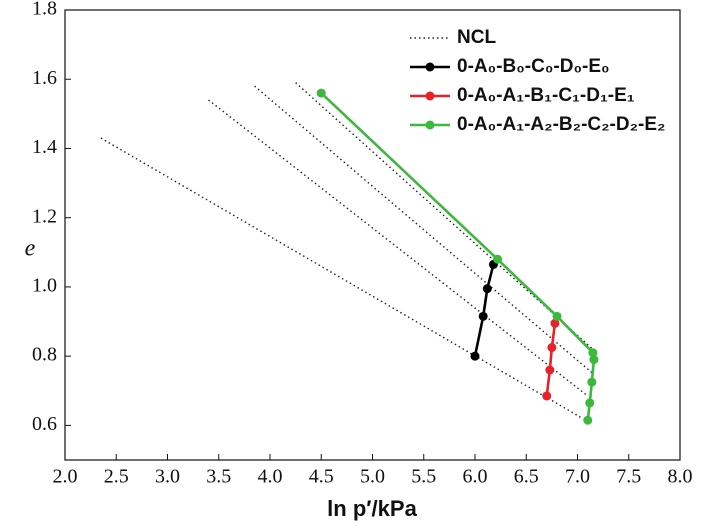 The width and height of the screenshot is (715, 531). What do you see at coordinates (476, 37) in the screenshot?
I see `legend-label: NCL` at bounding box center [476, 37].